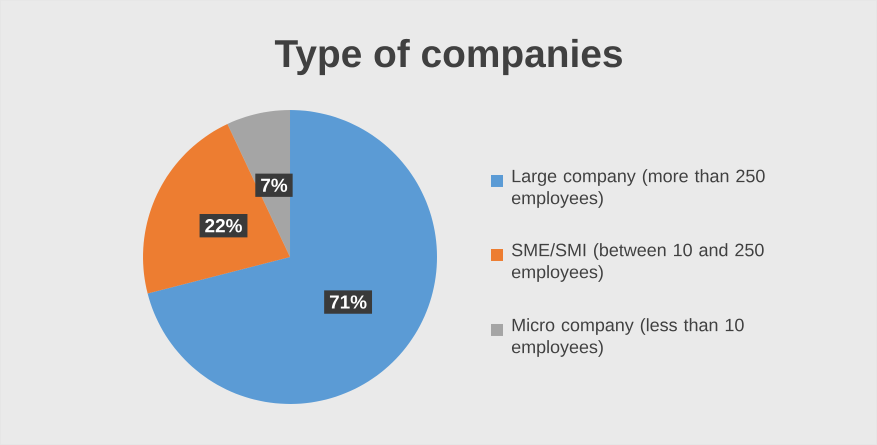 This screenshot has width=877, height=445. Describe the element at coordinates (348, 302) in the screenshot. I see `data-label: 71%` at that location.